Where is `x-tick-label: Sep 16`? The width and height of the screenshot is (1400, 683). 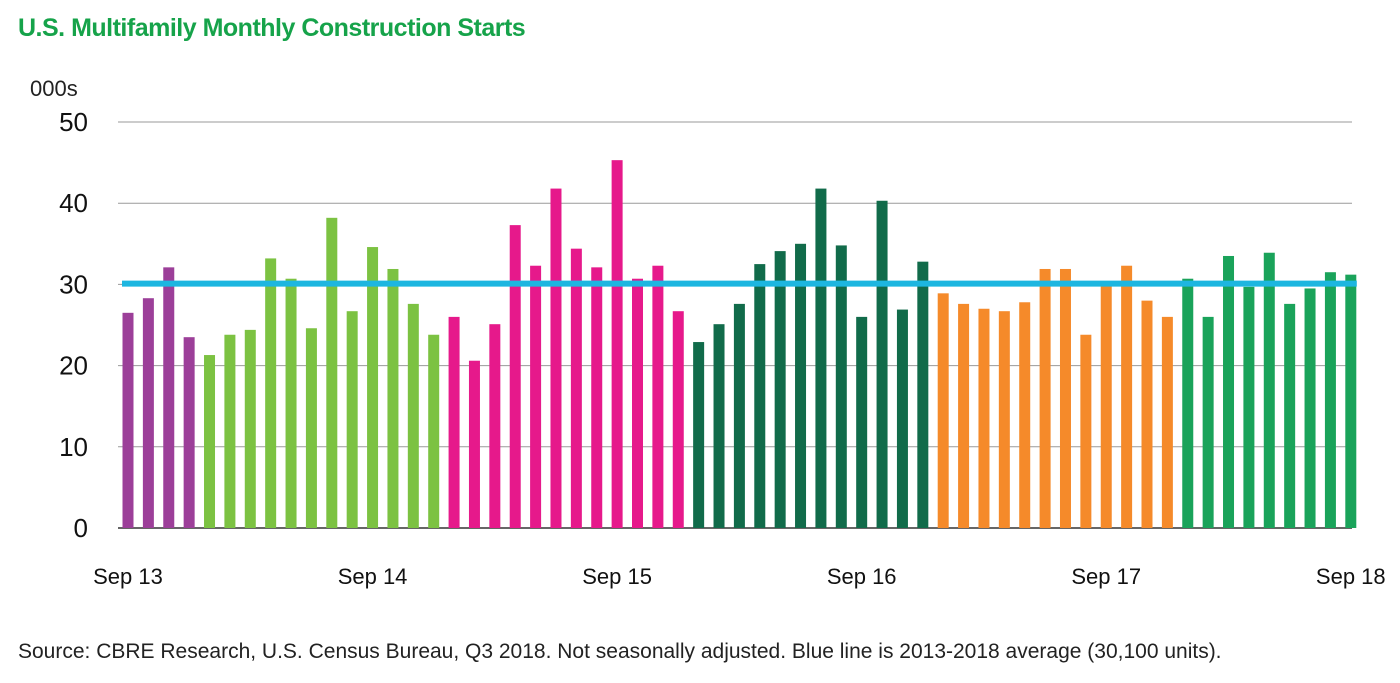 x-tick-label: Sep 16 is located at coordinates (862, 576).